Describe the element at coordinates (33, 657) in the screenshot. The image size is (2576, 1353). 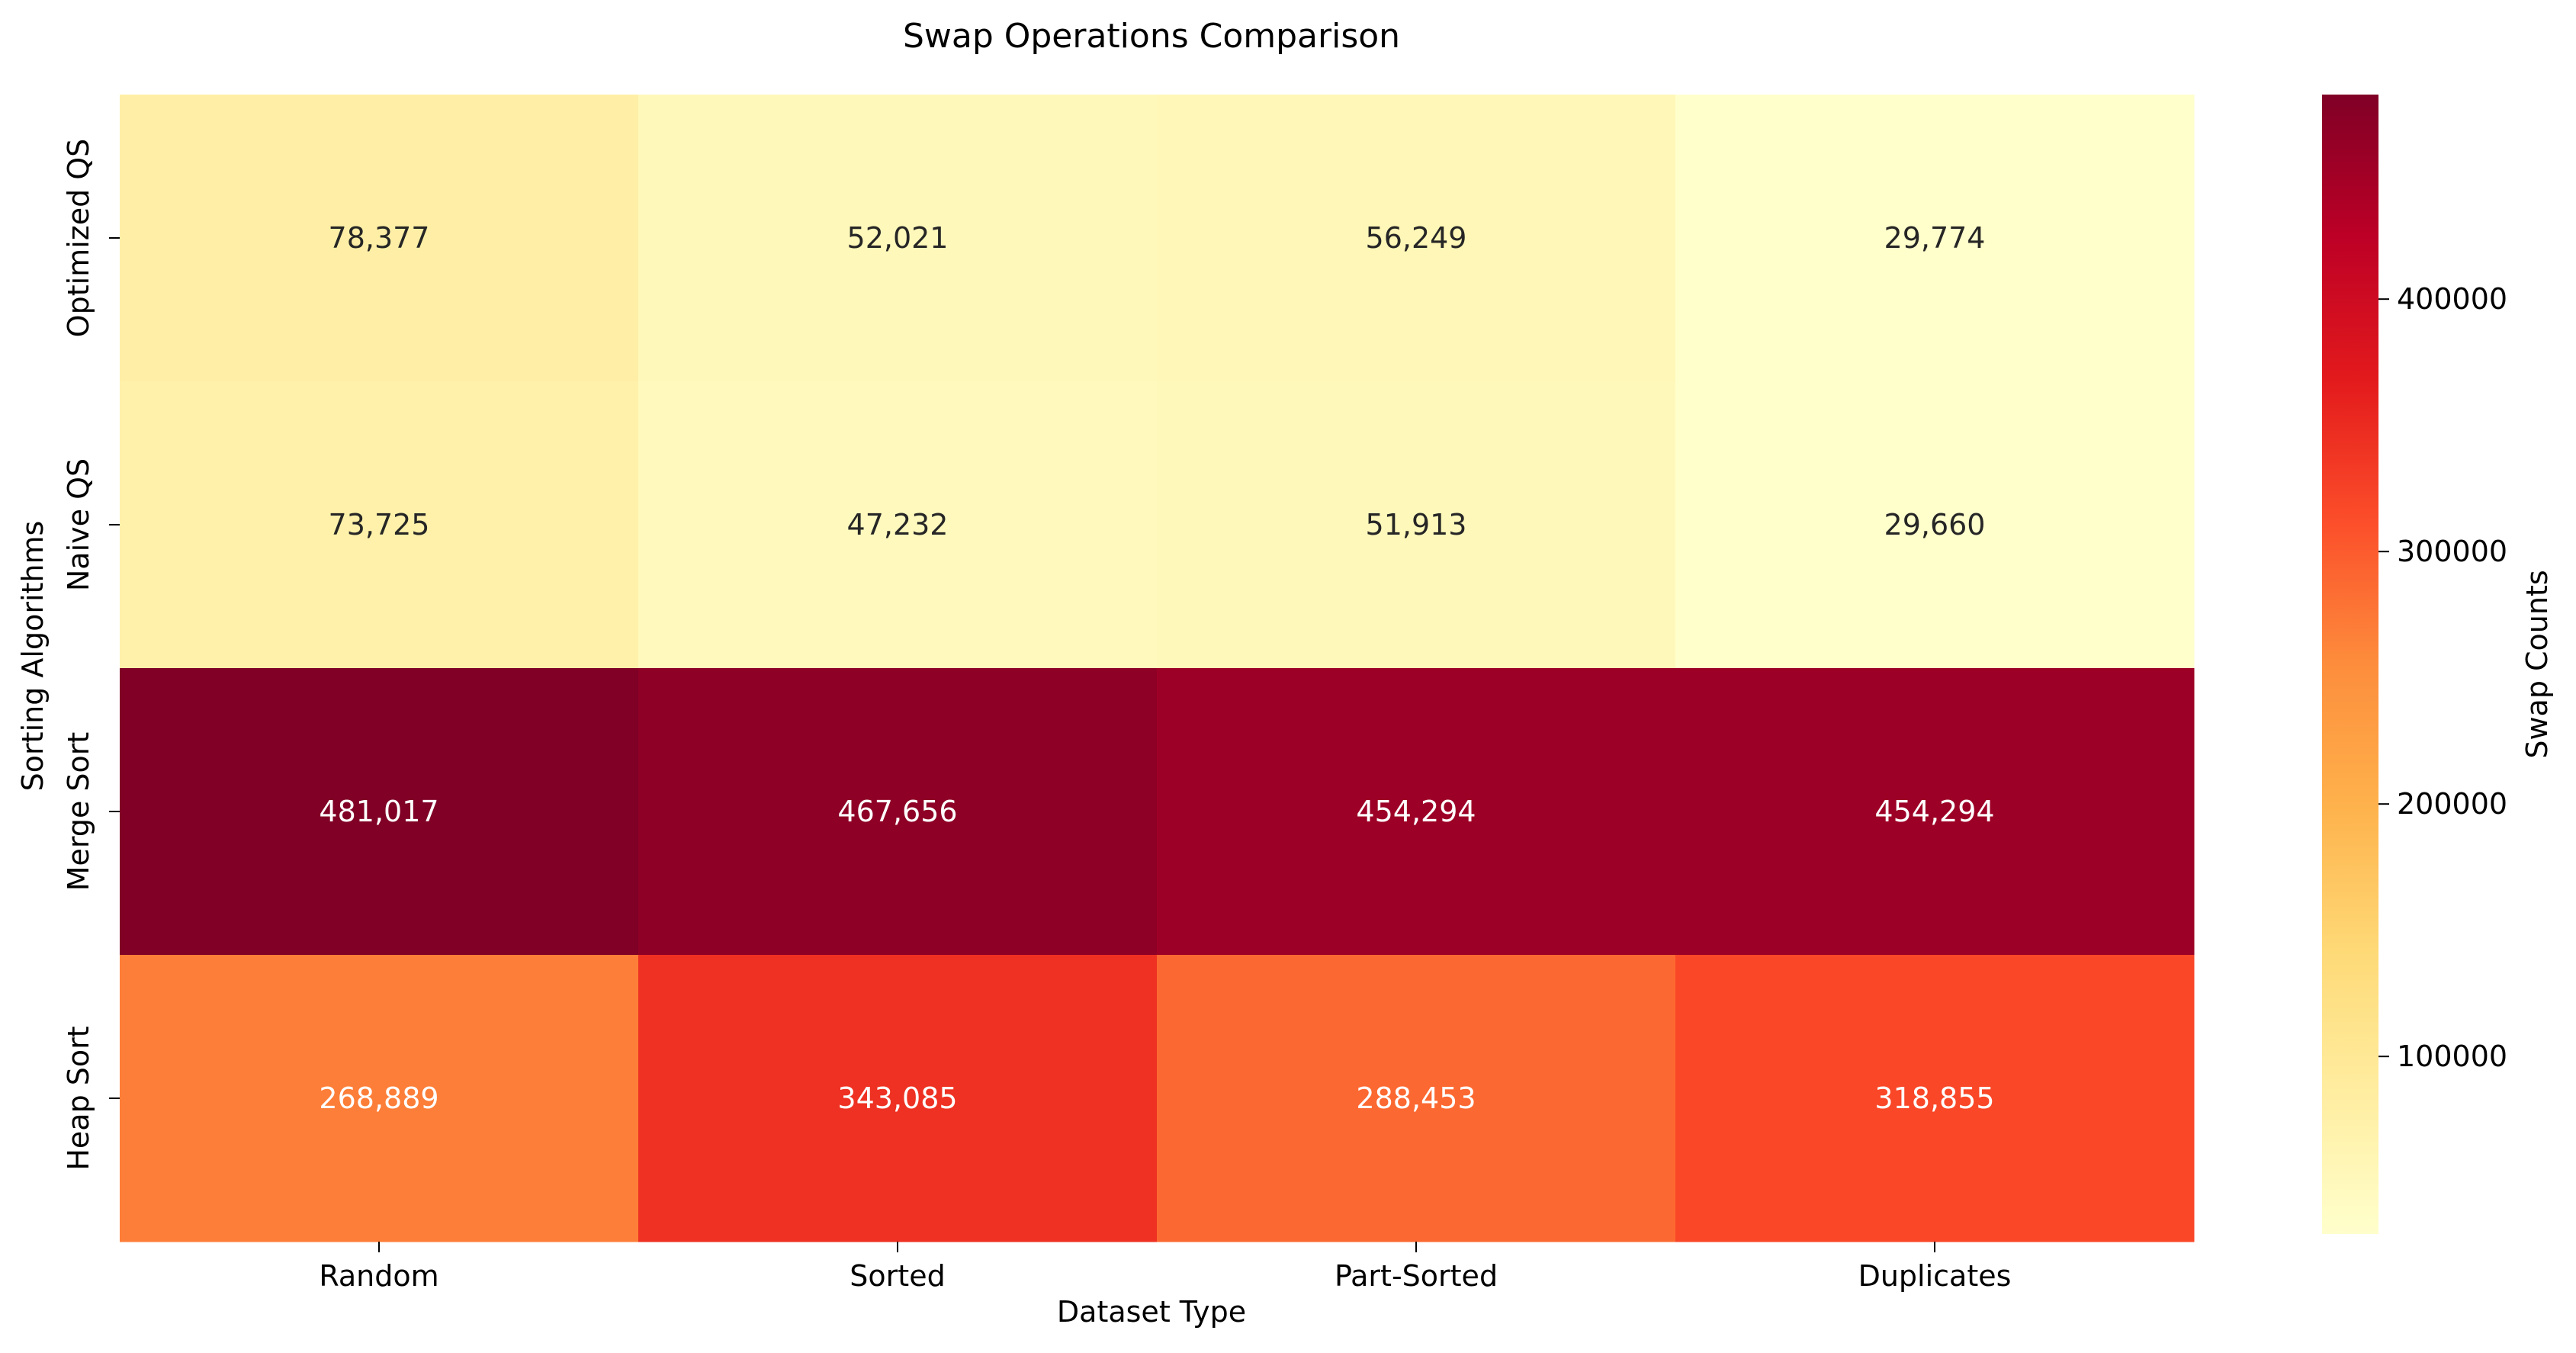
I see `y-axis-label: Sorting Algorithms` at that location.